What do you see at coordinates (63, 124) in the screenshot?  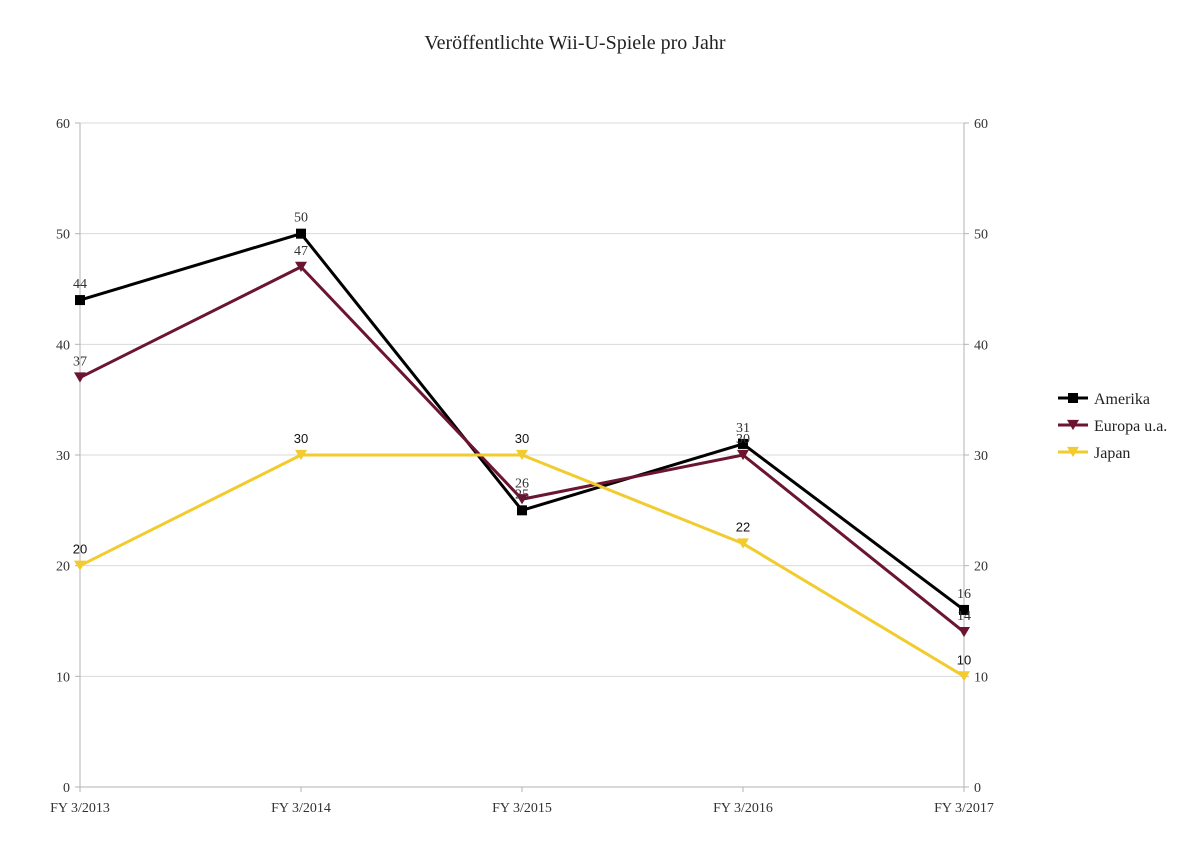 I see `y-tick-label-left: 60` at bounding box center [63, 124].